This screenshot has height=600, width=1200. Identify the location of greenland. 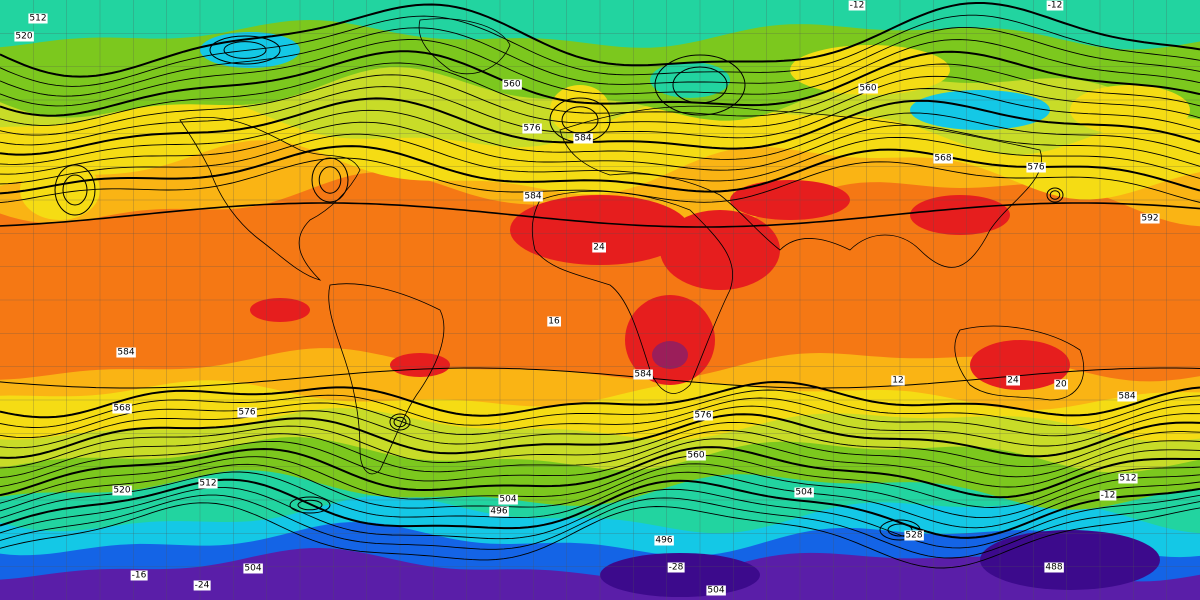
(464, 46).